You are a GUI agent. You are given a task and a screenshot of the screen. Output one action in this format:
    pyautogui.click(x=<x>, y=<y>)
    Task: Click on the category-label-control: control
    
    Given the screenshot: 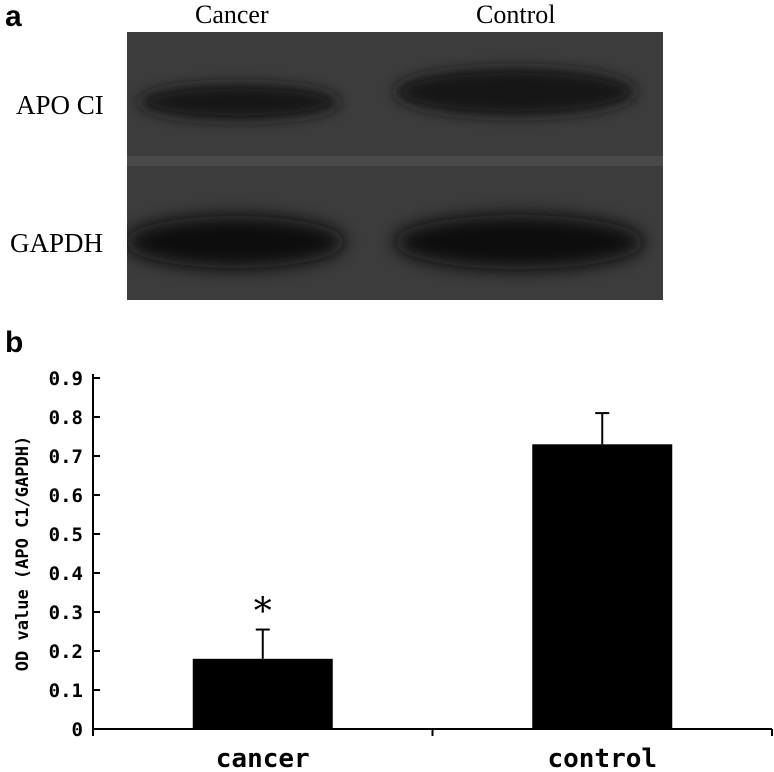 What is the action you would take?
    pyautogui.click(x=602, y=758)
    